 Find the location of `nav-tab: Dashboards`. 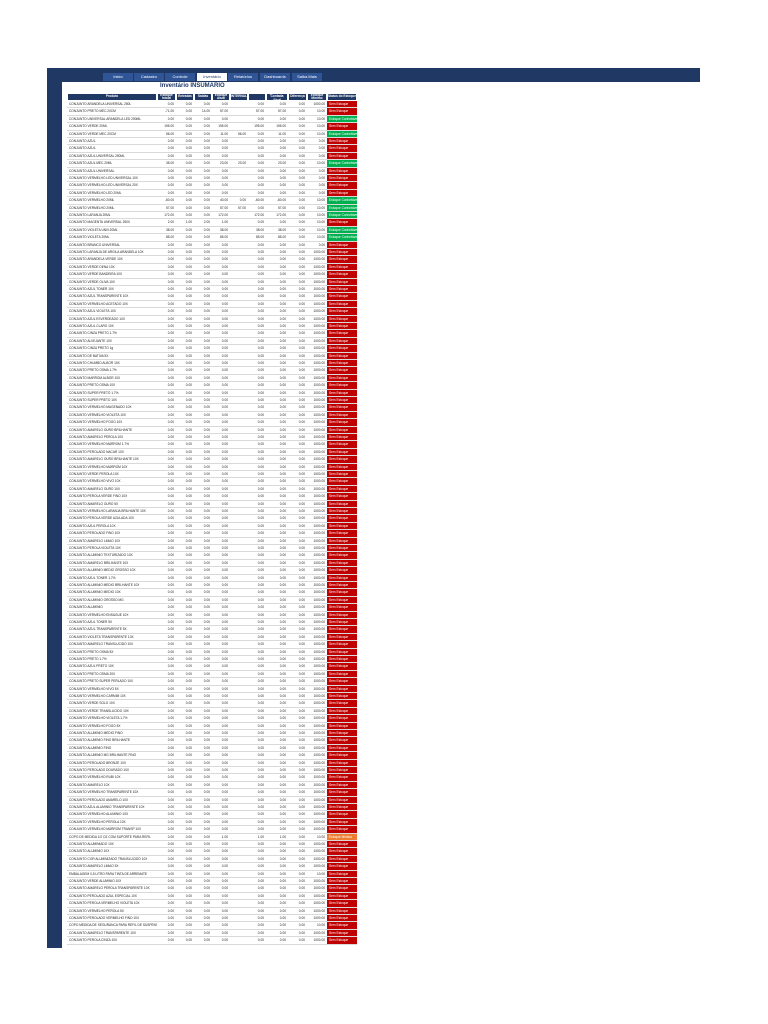

nav-tab: Dashboards is located at coordinates (275, 77).